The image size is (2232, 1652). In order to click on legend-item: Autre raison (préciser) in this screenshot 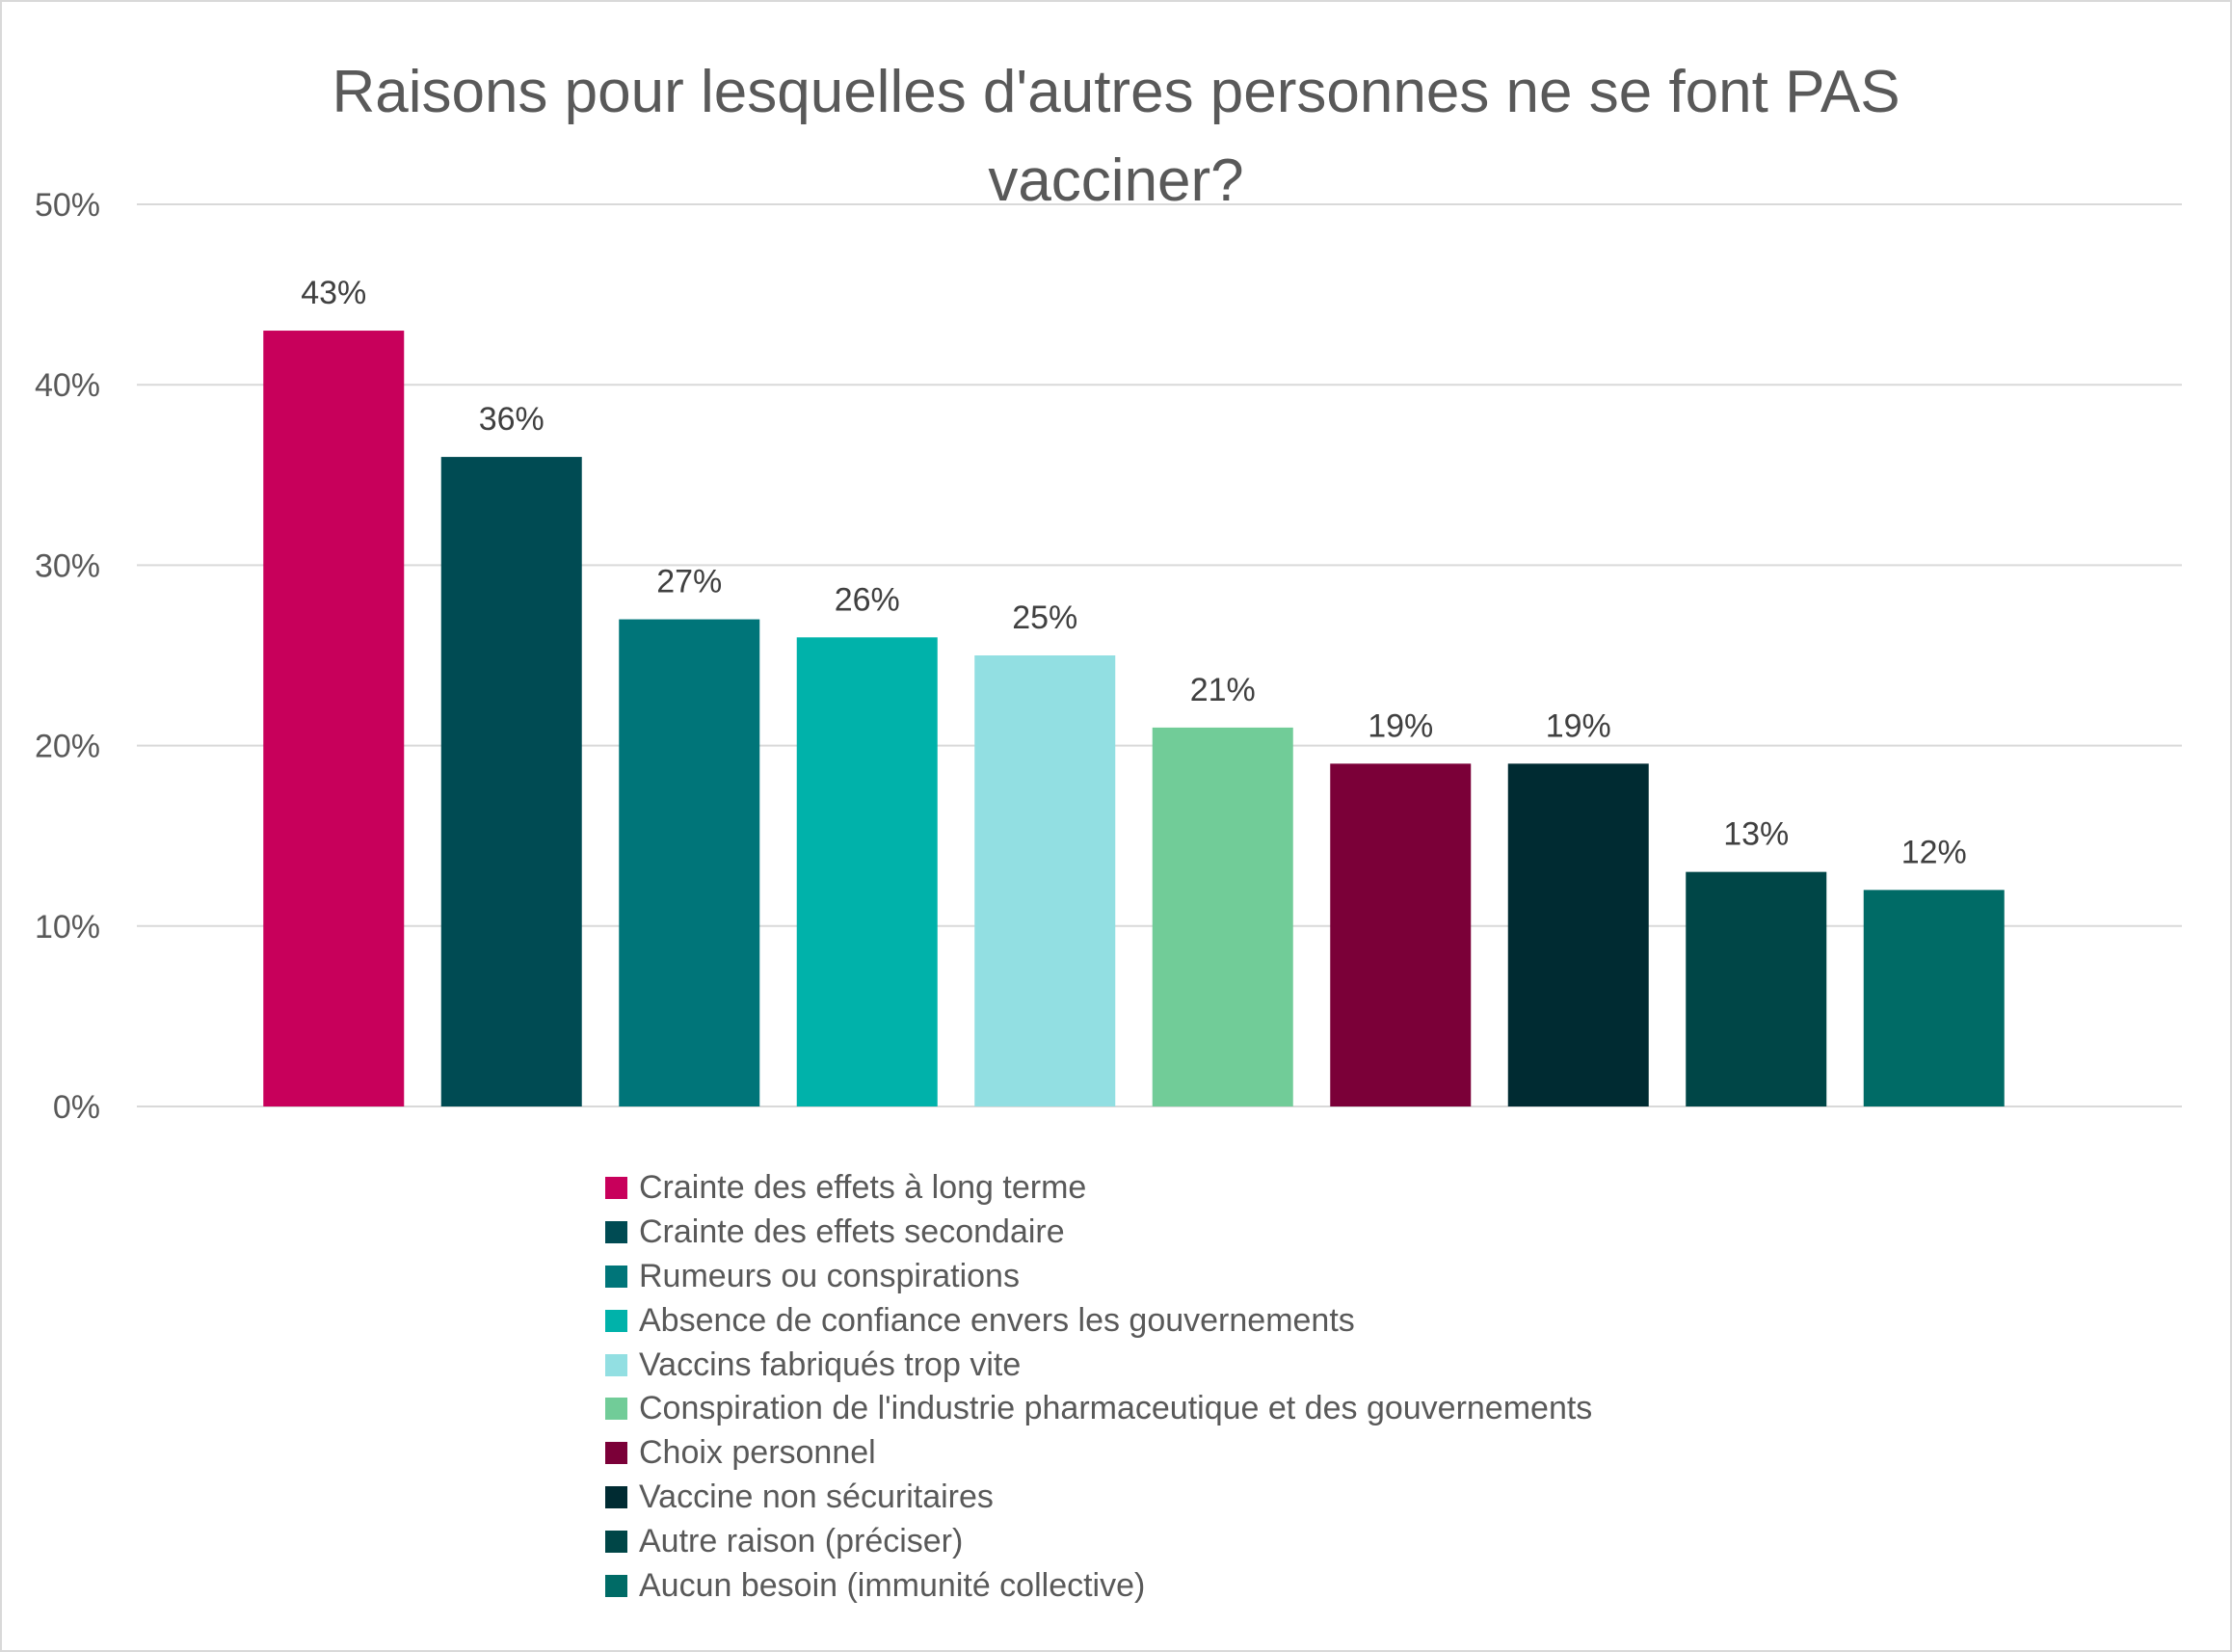, I will do `click(1098, 1541)`.